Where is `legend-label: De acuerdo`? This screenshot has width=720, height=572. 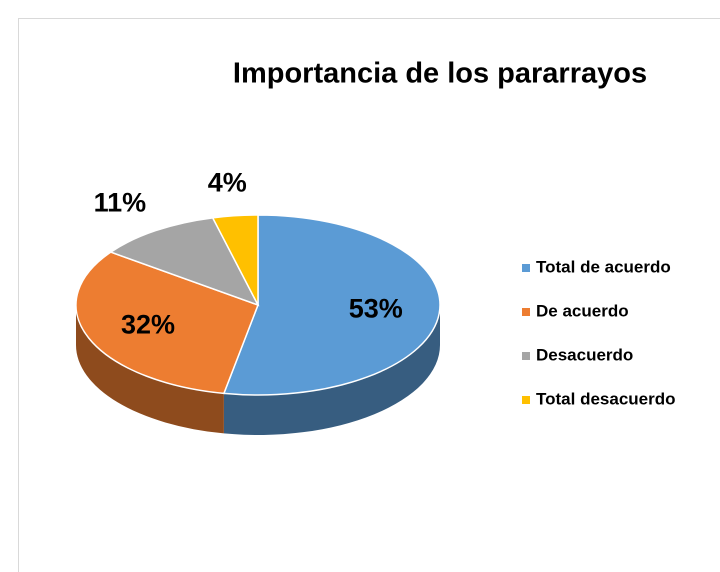
legend-label: De acuerdo is located at coordinates (582, 310).